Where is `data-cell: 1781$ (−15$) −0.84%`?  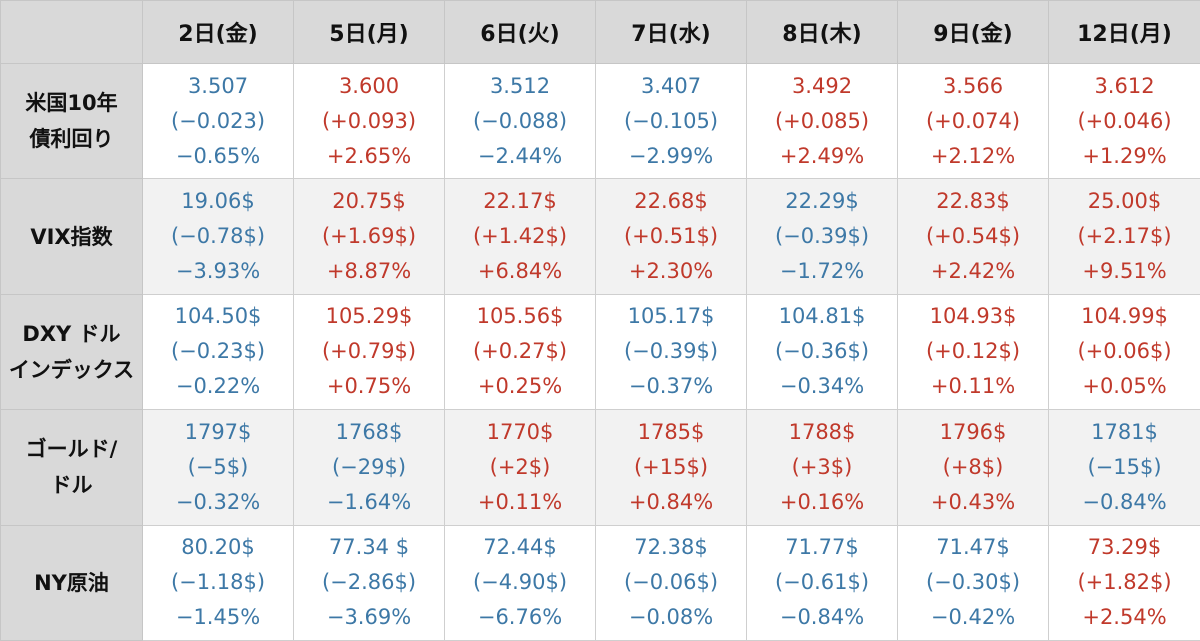 data-cell: 1781$ (−15$) −0.84% is located at coordinates (1124, 467).